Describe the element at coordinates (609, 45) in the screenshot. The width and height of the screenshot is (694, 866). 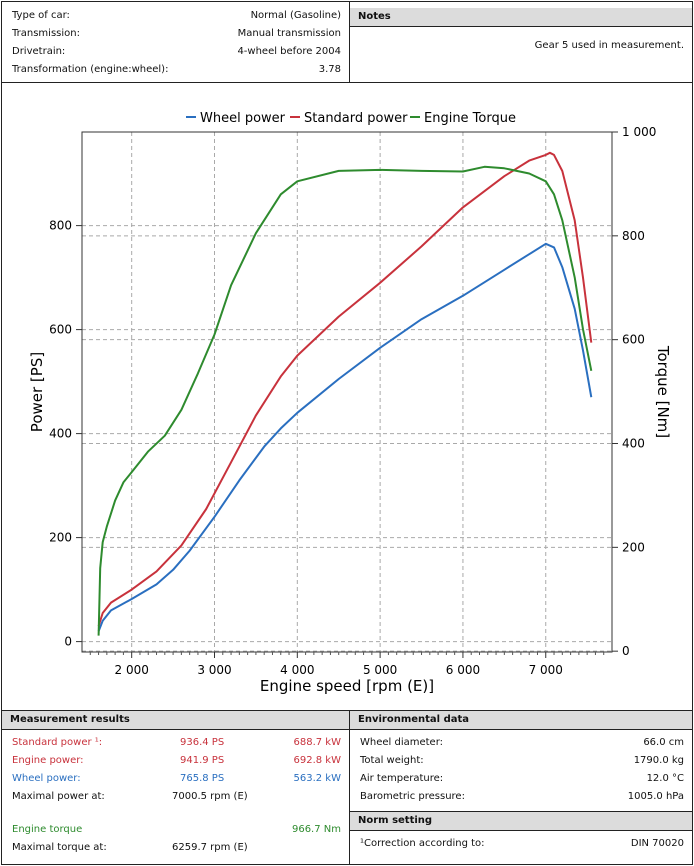
I see `notes-text: Gear 5 used in measurement.` at that location.